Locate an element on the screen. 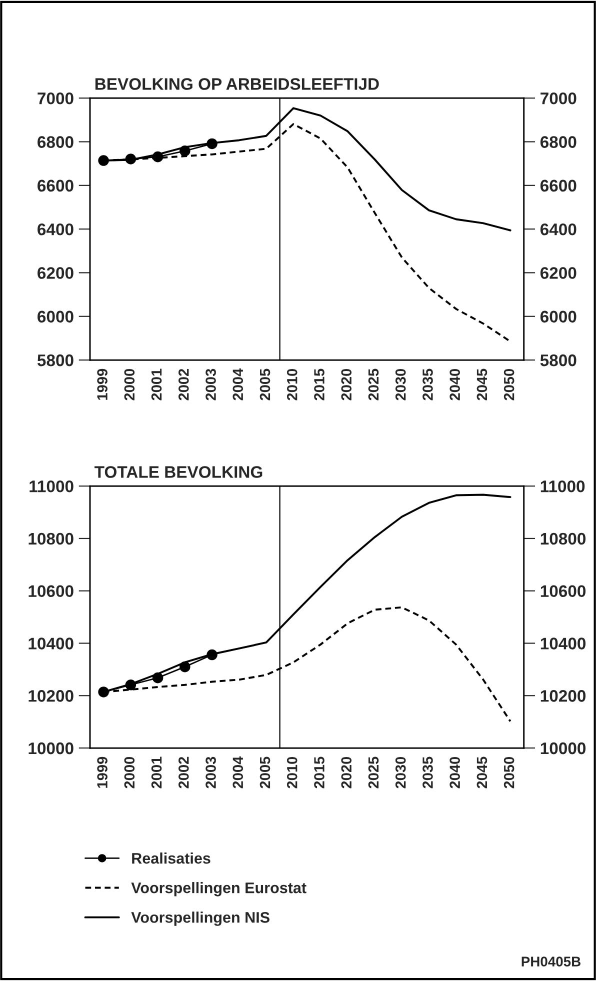  y2-tick-label: 10600 is located at coordinates (563, 591).